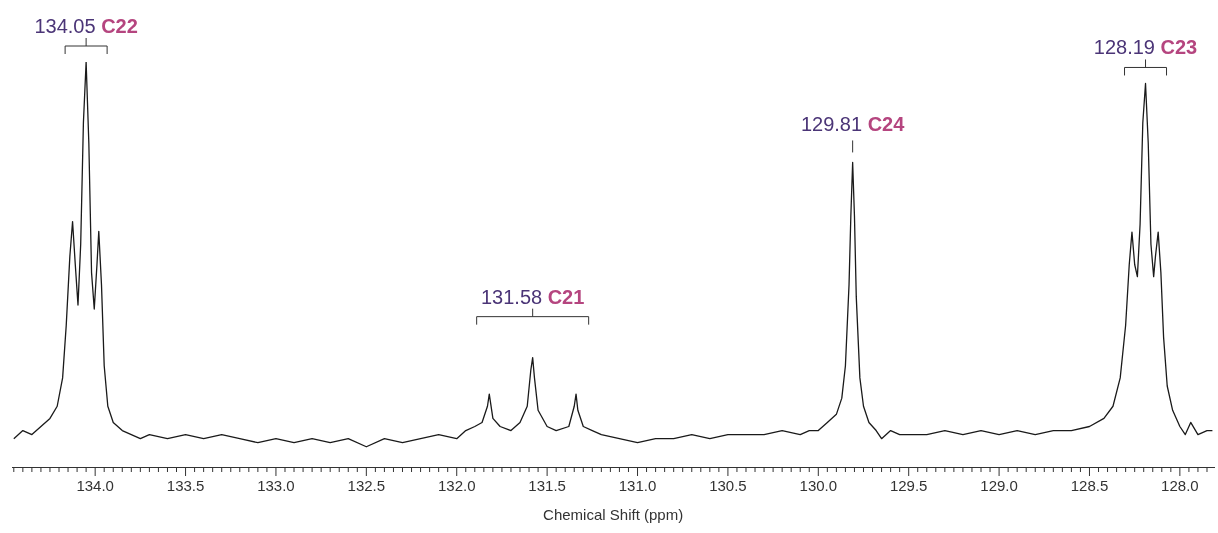 This screenshot has height=533, width=1218. I want to click on x-tick-label: 128.5, so click(1089, 486).